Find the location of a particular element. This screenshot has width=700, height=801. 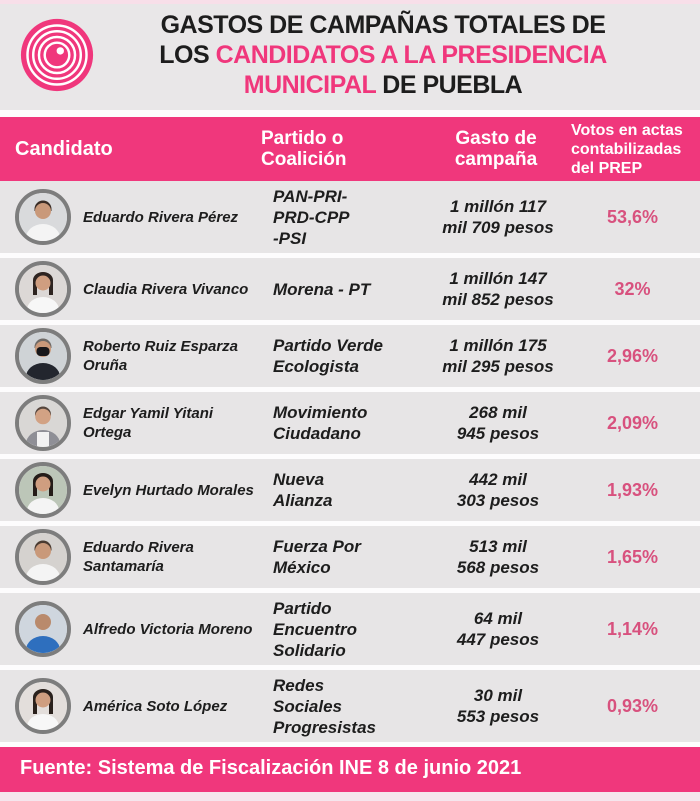

top-edge-strip is located at coordinates (350, 2).